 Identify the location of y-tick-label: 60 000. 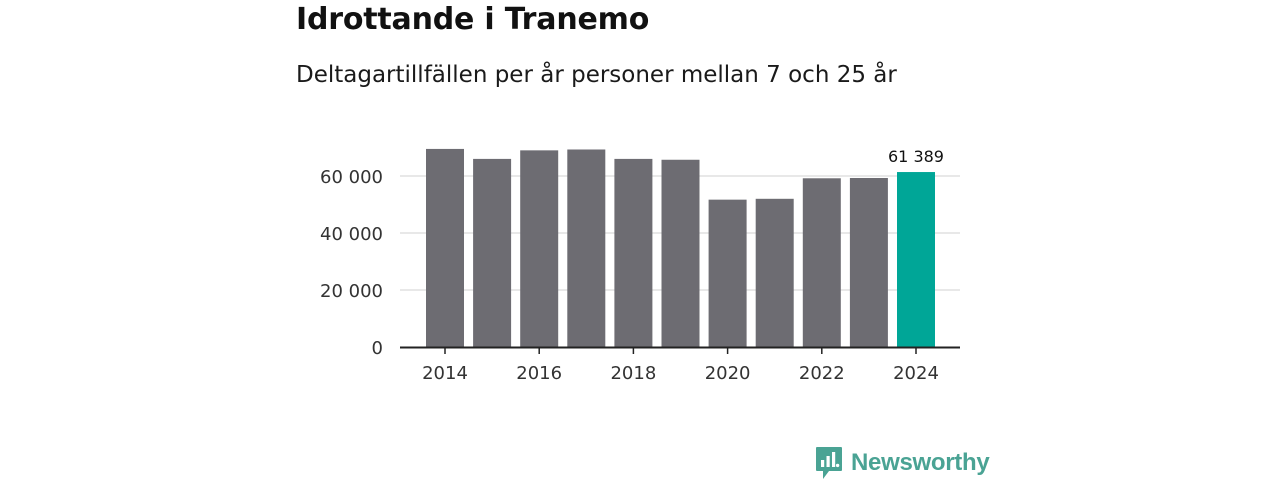
(351, 177).